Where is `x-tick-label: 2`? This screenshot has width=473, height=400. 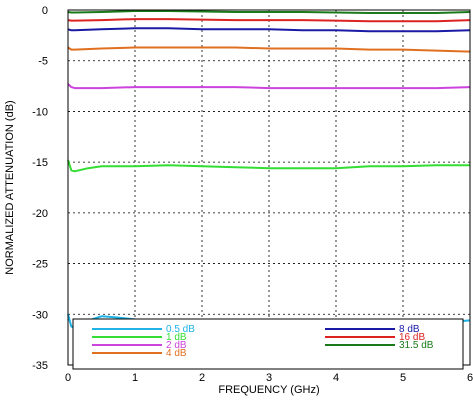
x-tick-label: 2 is located at coordinates (202, 378).